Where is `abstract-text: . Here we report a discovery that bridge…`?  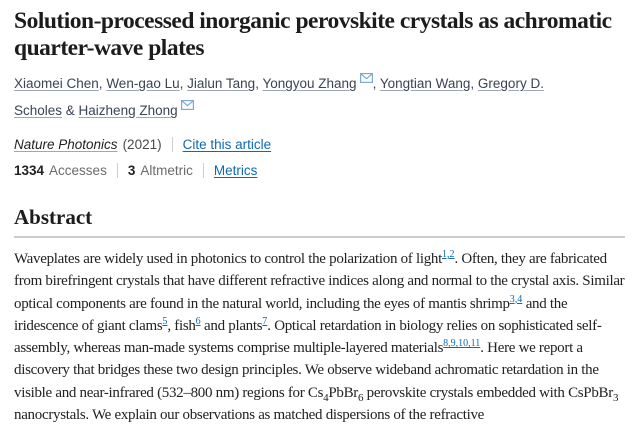
abstract-text: . Here we report a discovery that bridge… is located at coordinates (306, 370).